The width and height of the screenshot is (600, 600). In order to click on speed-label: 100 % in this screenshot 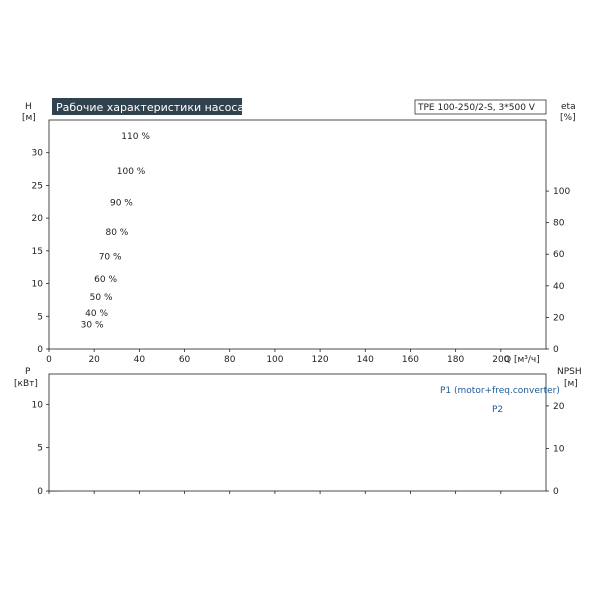, I will do `click(131, 172)`.